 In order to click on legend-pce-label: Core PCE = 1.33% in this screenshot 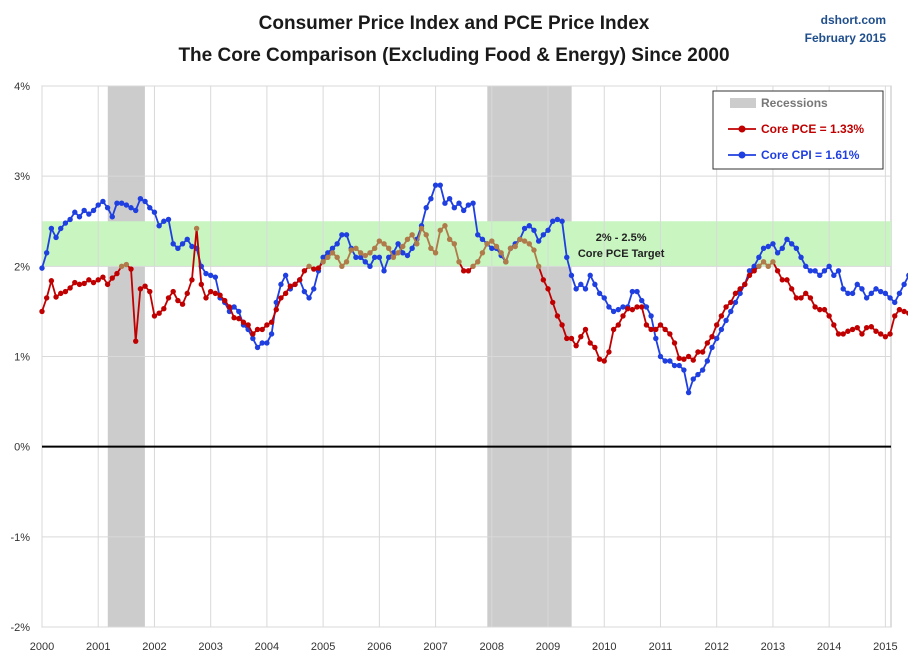, I will do `click(812, 129)`.